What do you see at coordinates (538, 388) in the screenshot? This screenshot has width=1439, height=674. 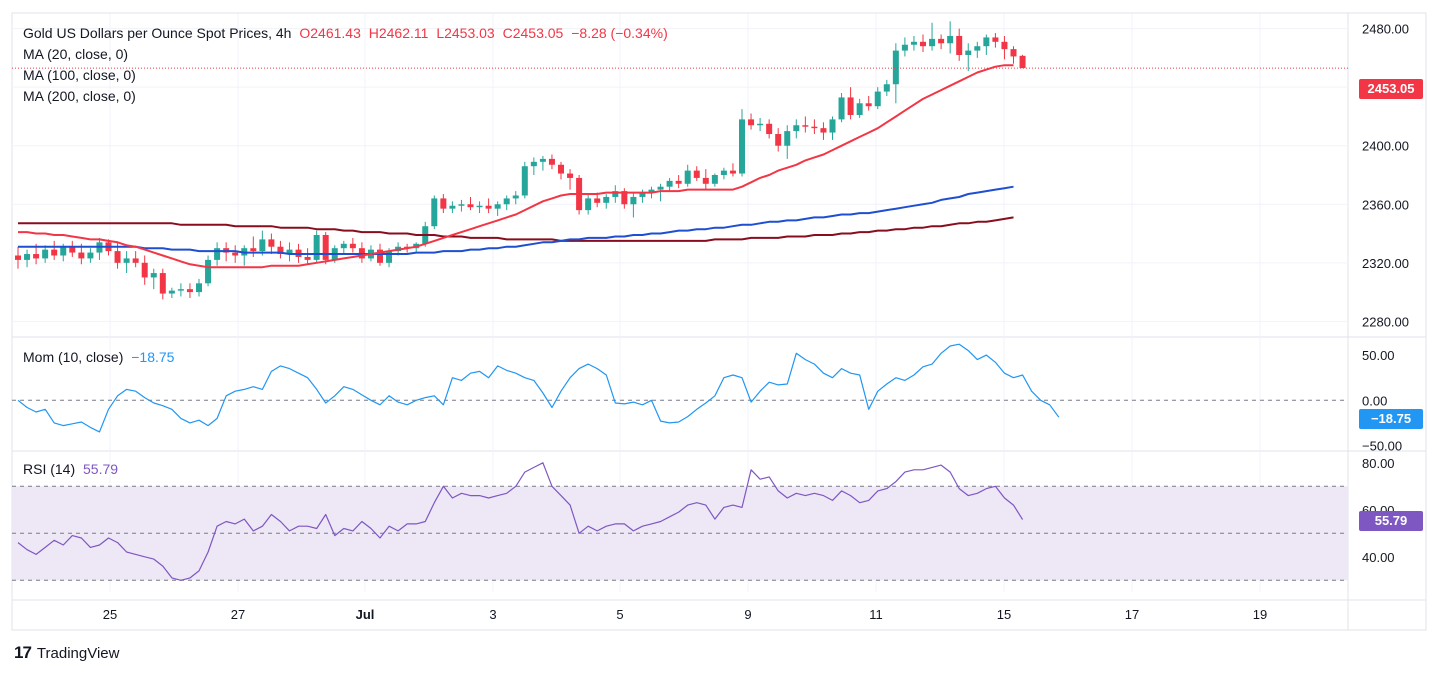 I see `momentum-line` at bounding box center [538, 388].